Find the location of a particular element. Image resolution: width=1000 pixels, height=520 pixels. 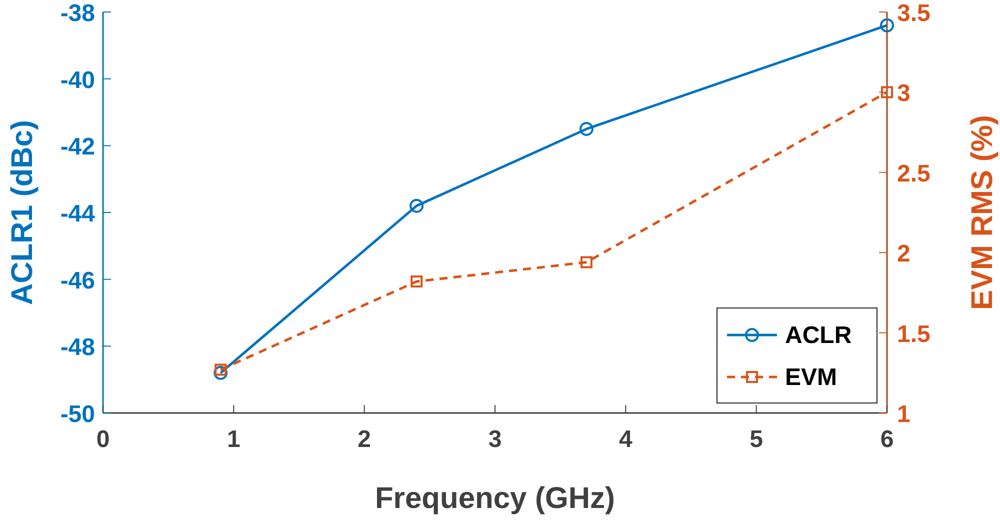

y2-tick-label: 1.5 is located at coordinates (913, 334).